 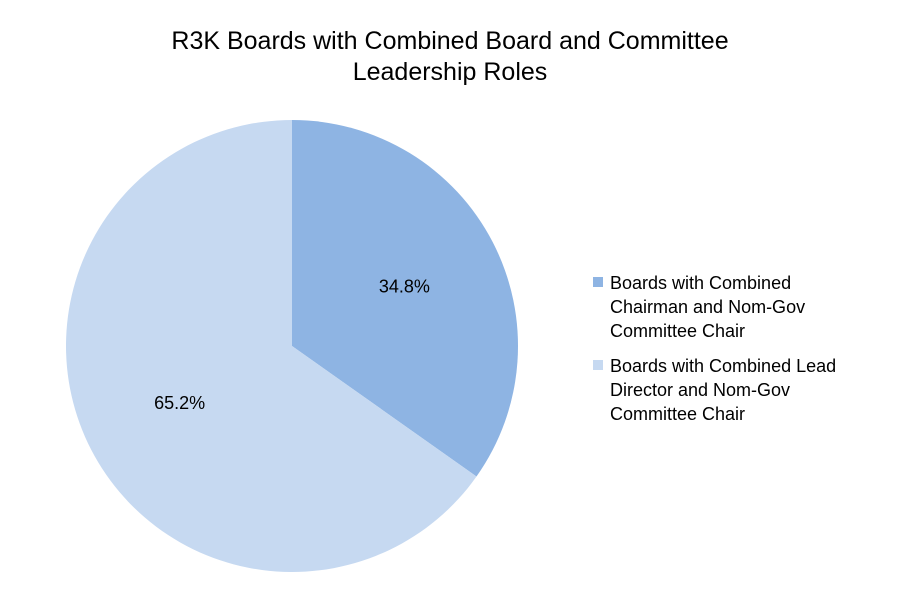 What do you see at coordinates (678, 414) in the screenshot?
I see `legend-label-lead-director-line-3: Committee Chair` at bounding box center [678, 414].